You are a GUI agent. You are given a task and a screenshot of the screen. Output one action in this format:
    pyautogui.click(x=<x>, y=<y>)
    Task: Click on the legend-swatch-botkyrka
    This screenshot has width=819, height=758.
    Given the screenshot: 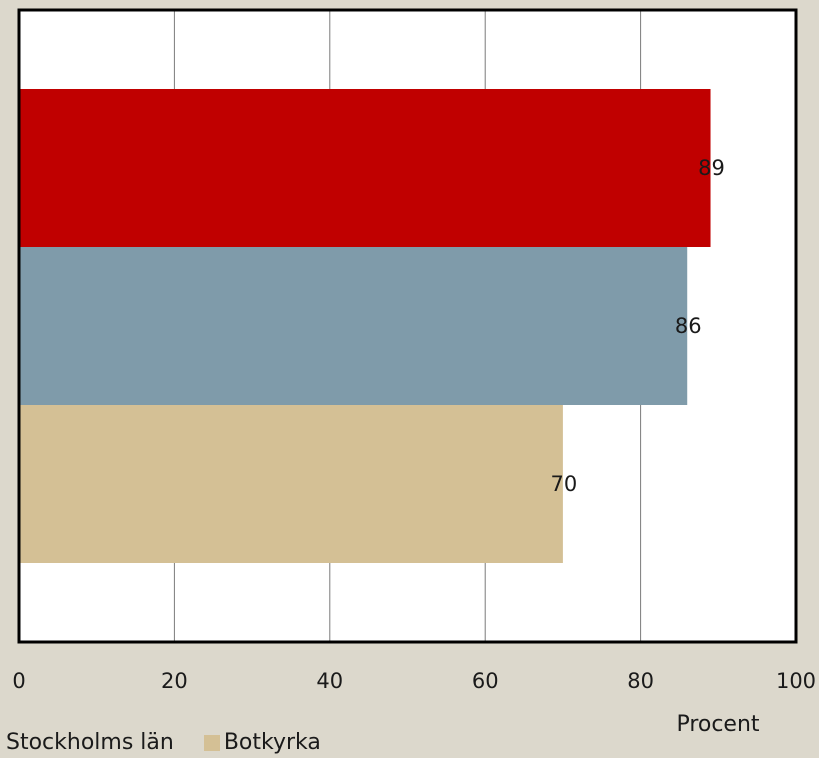 What is the action you would take?
    pyautogui.click(x=211, y=743)
    